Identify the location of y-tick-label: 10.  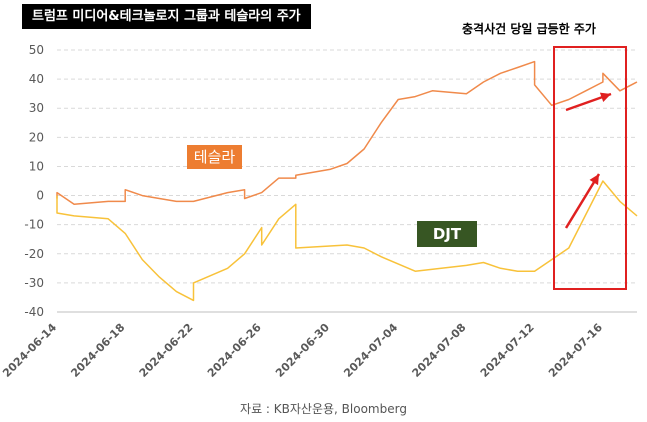
(36, 166).